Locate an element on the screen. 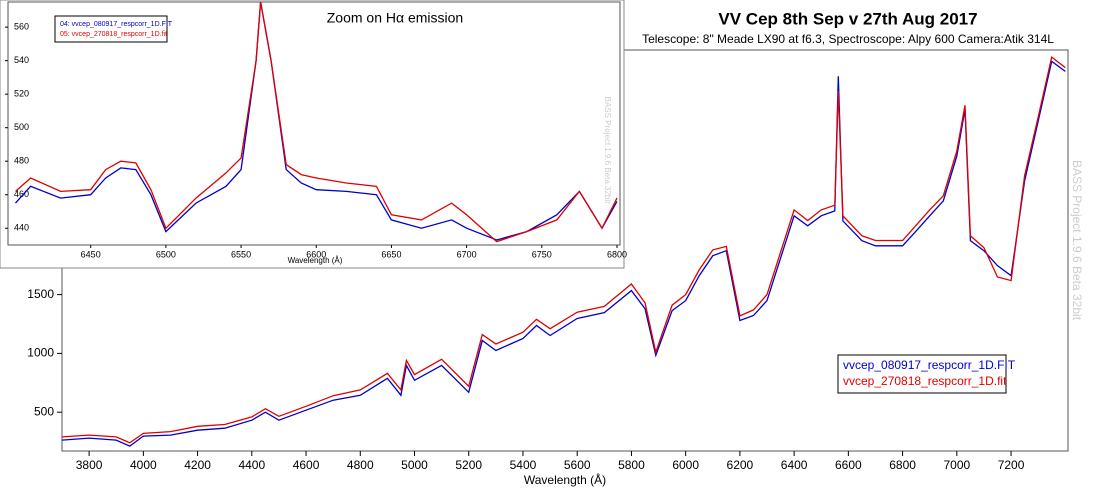  legend-entry: vvcep_080917_respcorr_1D.FIT is located at coordinates (929, 365).